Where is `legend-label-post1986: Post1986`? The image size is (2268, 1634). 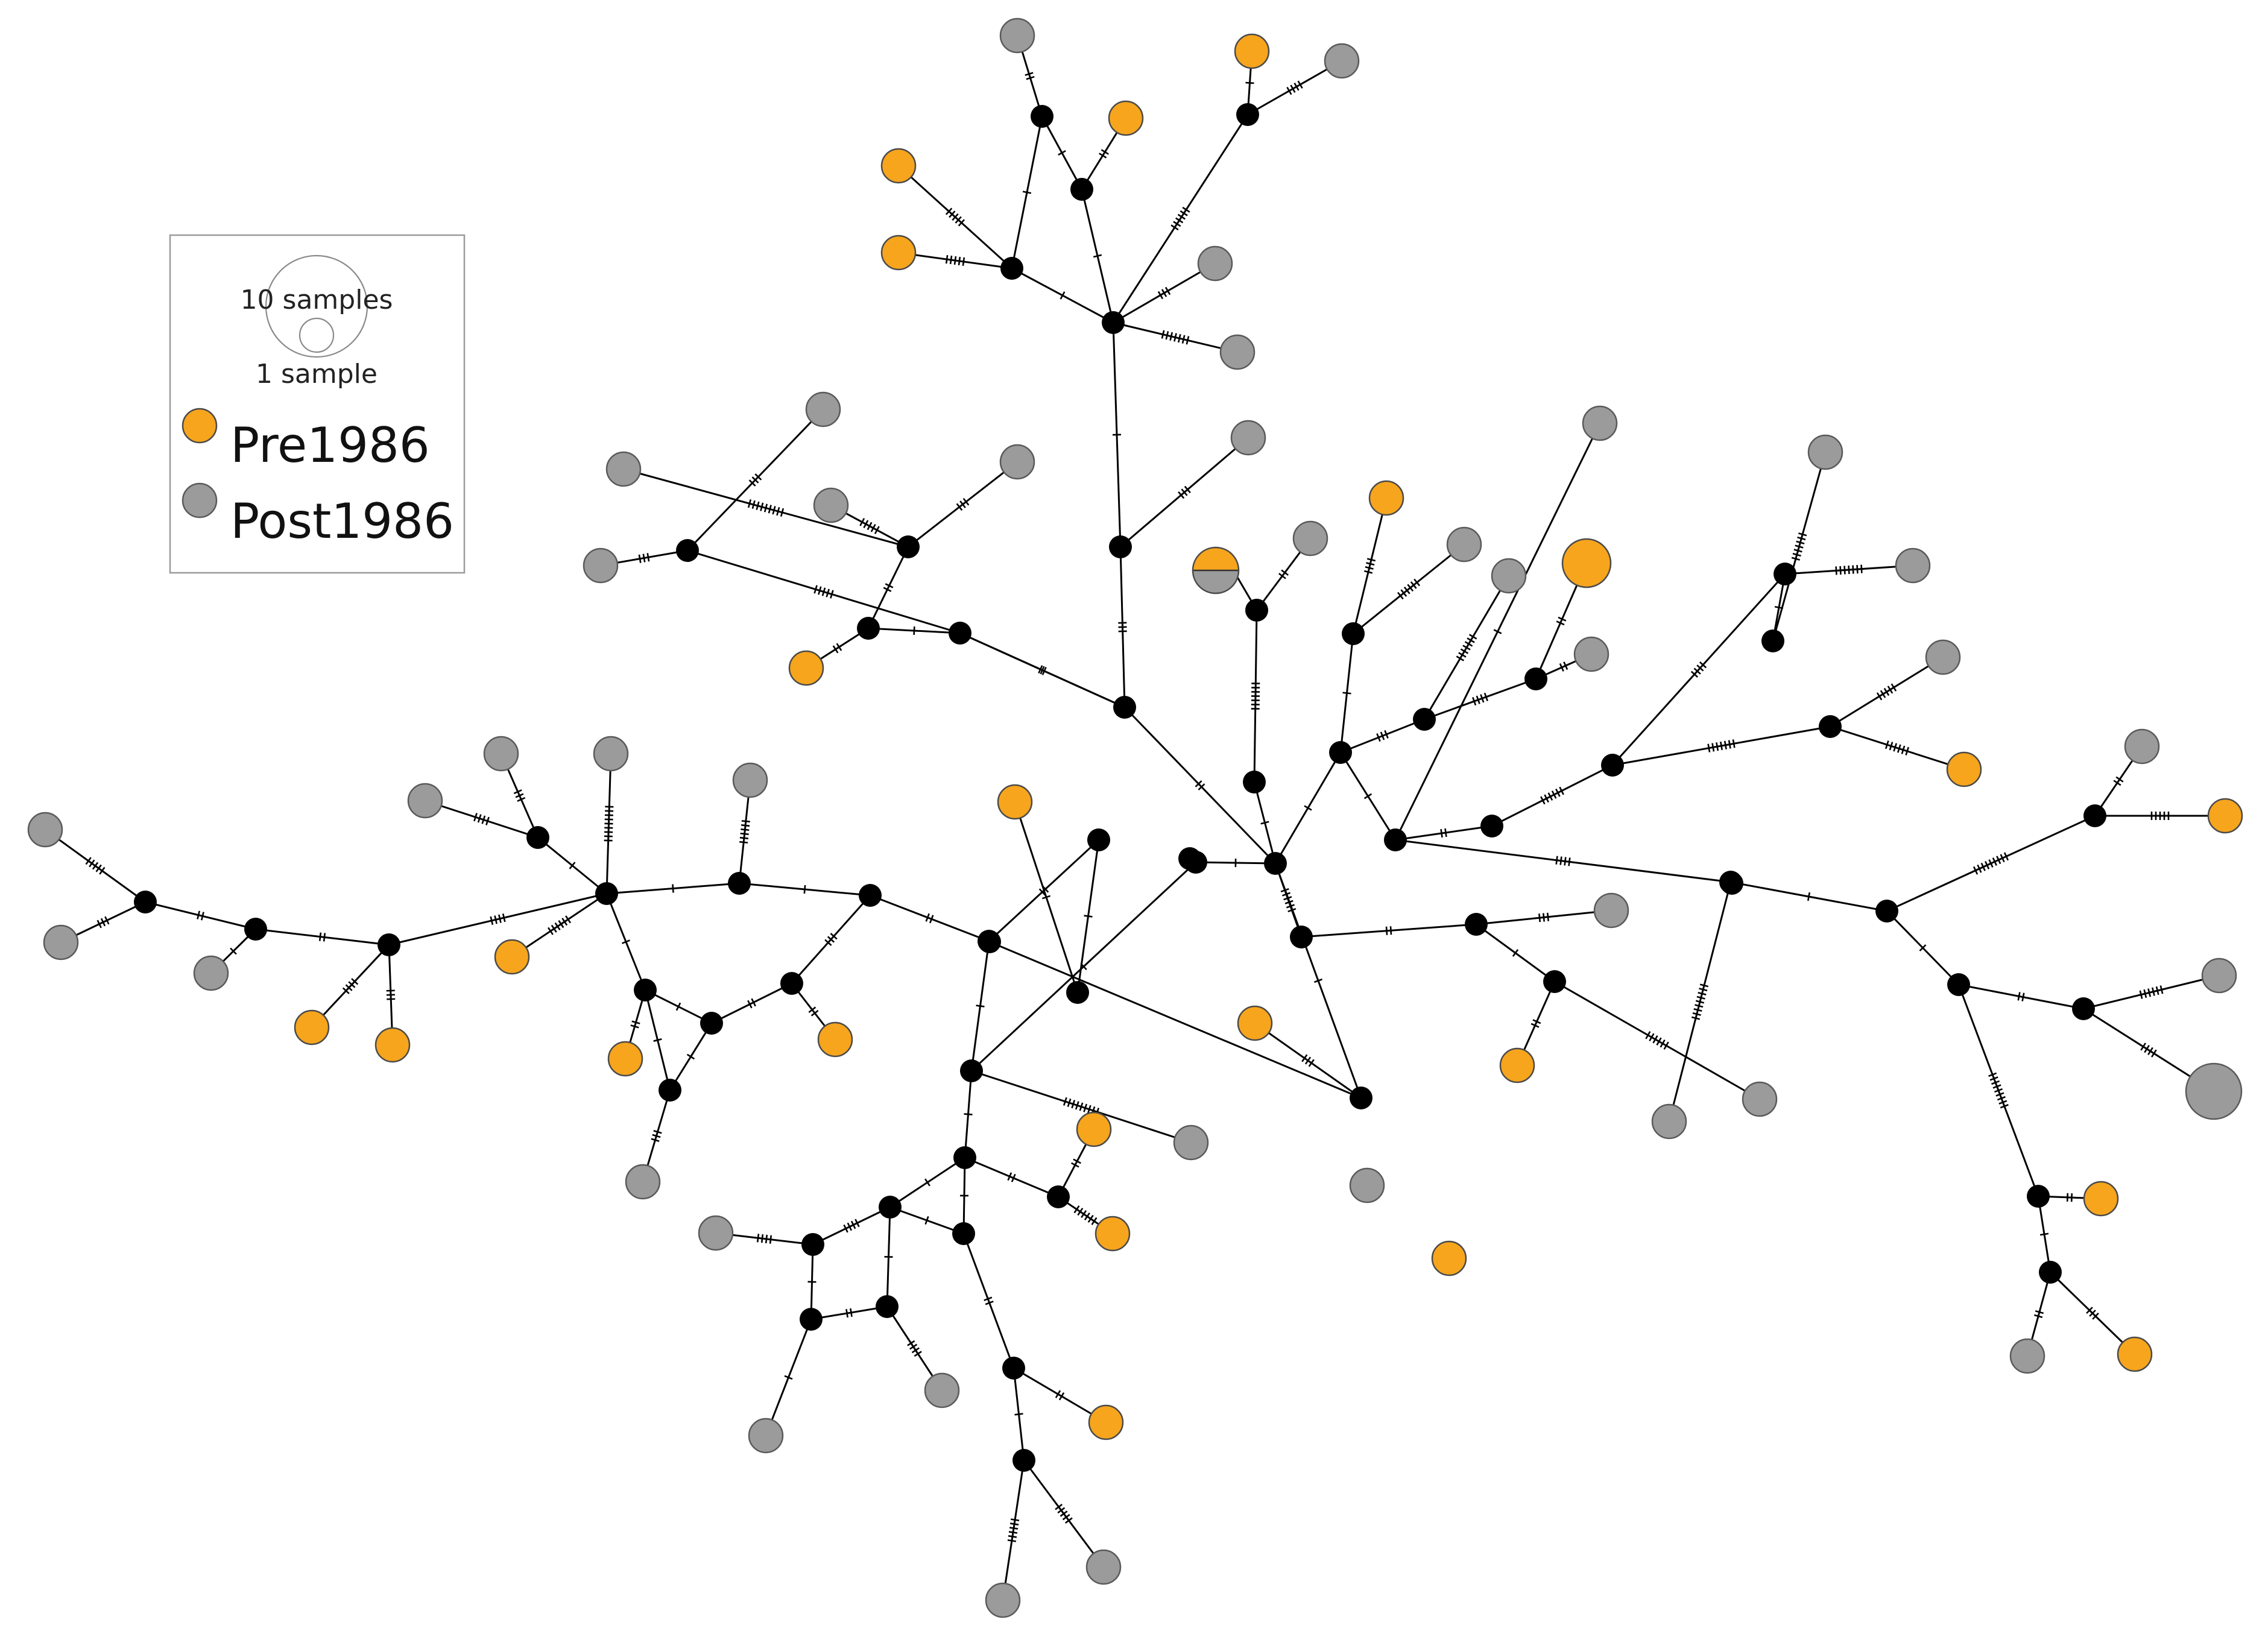
legend-label-post1986: Post1986 is located at coordinates (342, 521).